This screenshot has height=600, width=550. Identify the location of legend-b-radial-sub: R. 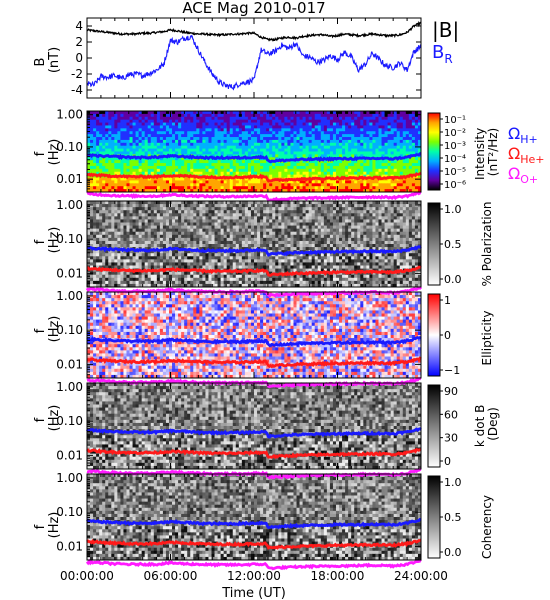
(448, 59).